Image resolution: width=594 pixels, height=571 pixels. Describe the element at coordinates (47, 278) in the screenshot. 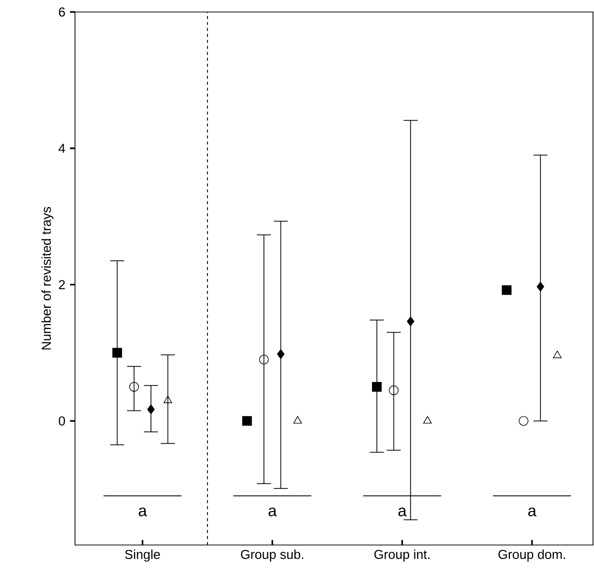

I see `y-axis-title: Number of revisited trays` at that location.